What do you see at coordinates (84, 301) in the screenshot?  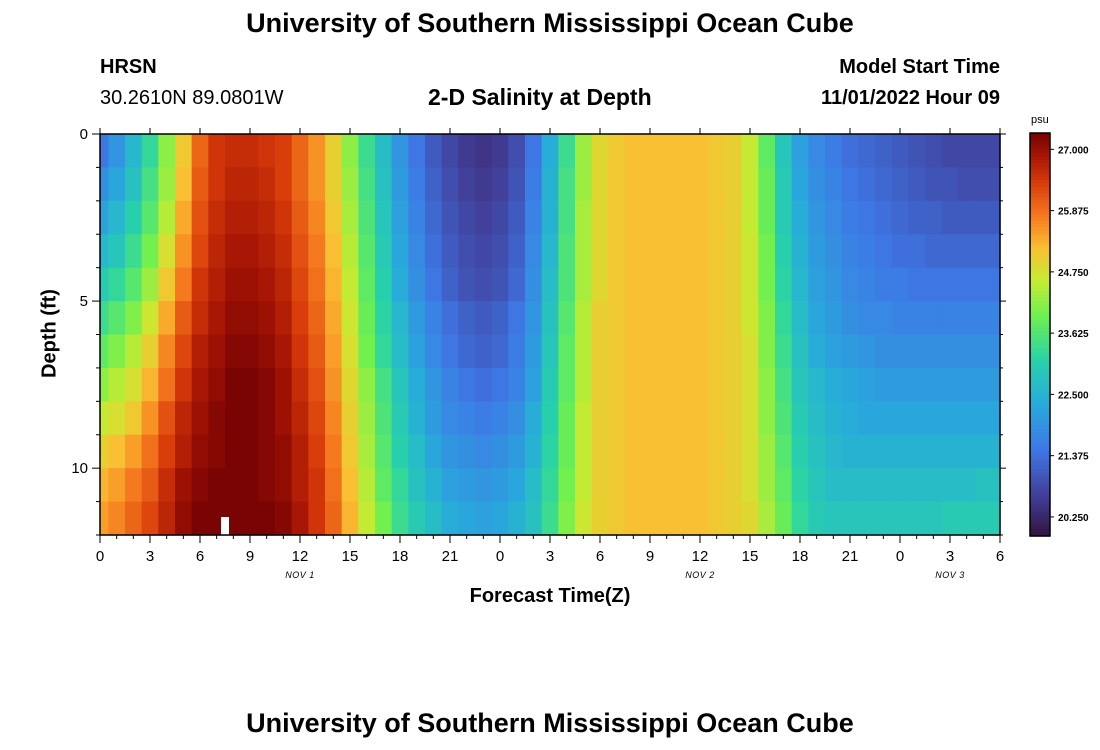 I see `y-tick-label: 5` at bounding box center [84, 301].